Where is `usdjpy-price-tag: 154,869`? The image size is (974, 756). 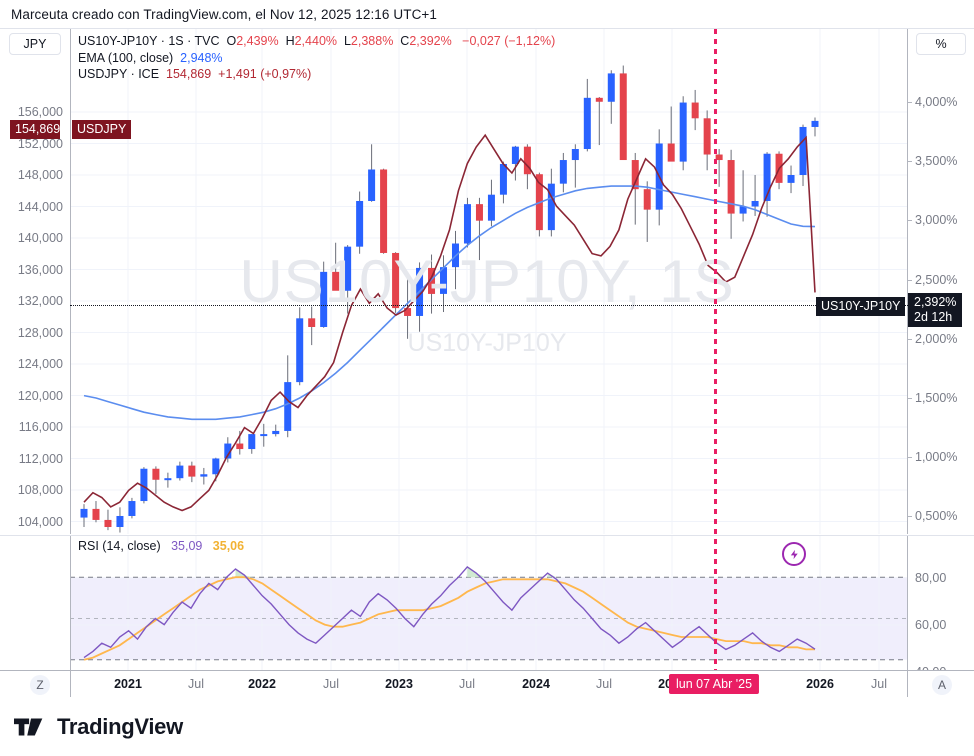
usdjpy-price-tag: 154,869 is located at coordinates (35, 129).